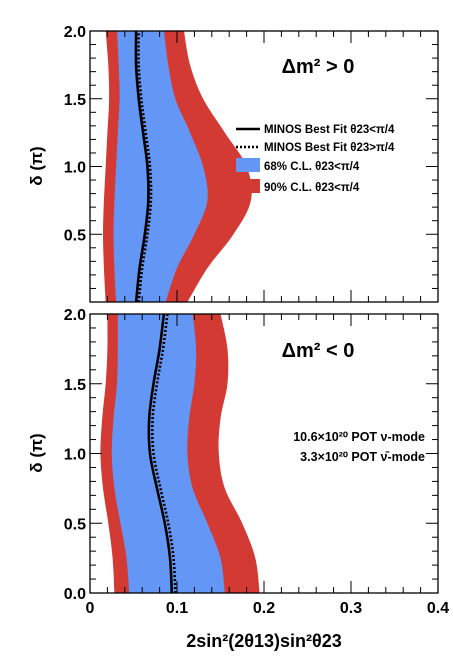 The height and width of the screenshot is (664, 453). I want to click on x-tick-label: 0.1, so click(177, 608).